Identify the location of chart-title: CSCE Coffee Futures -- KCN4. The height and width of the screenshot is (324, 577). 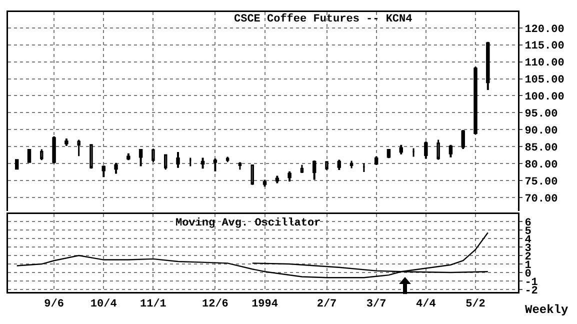
(323, 19).